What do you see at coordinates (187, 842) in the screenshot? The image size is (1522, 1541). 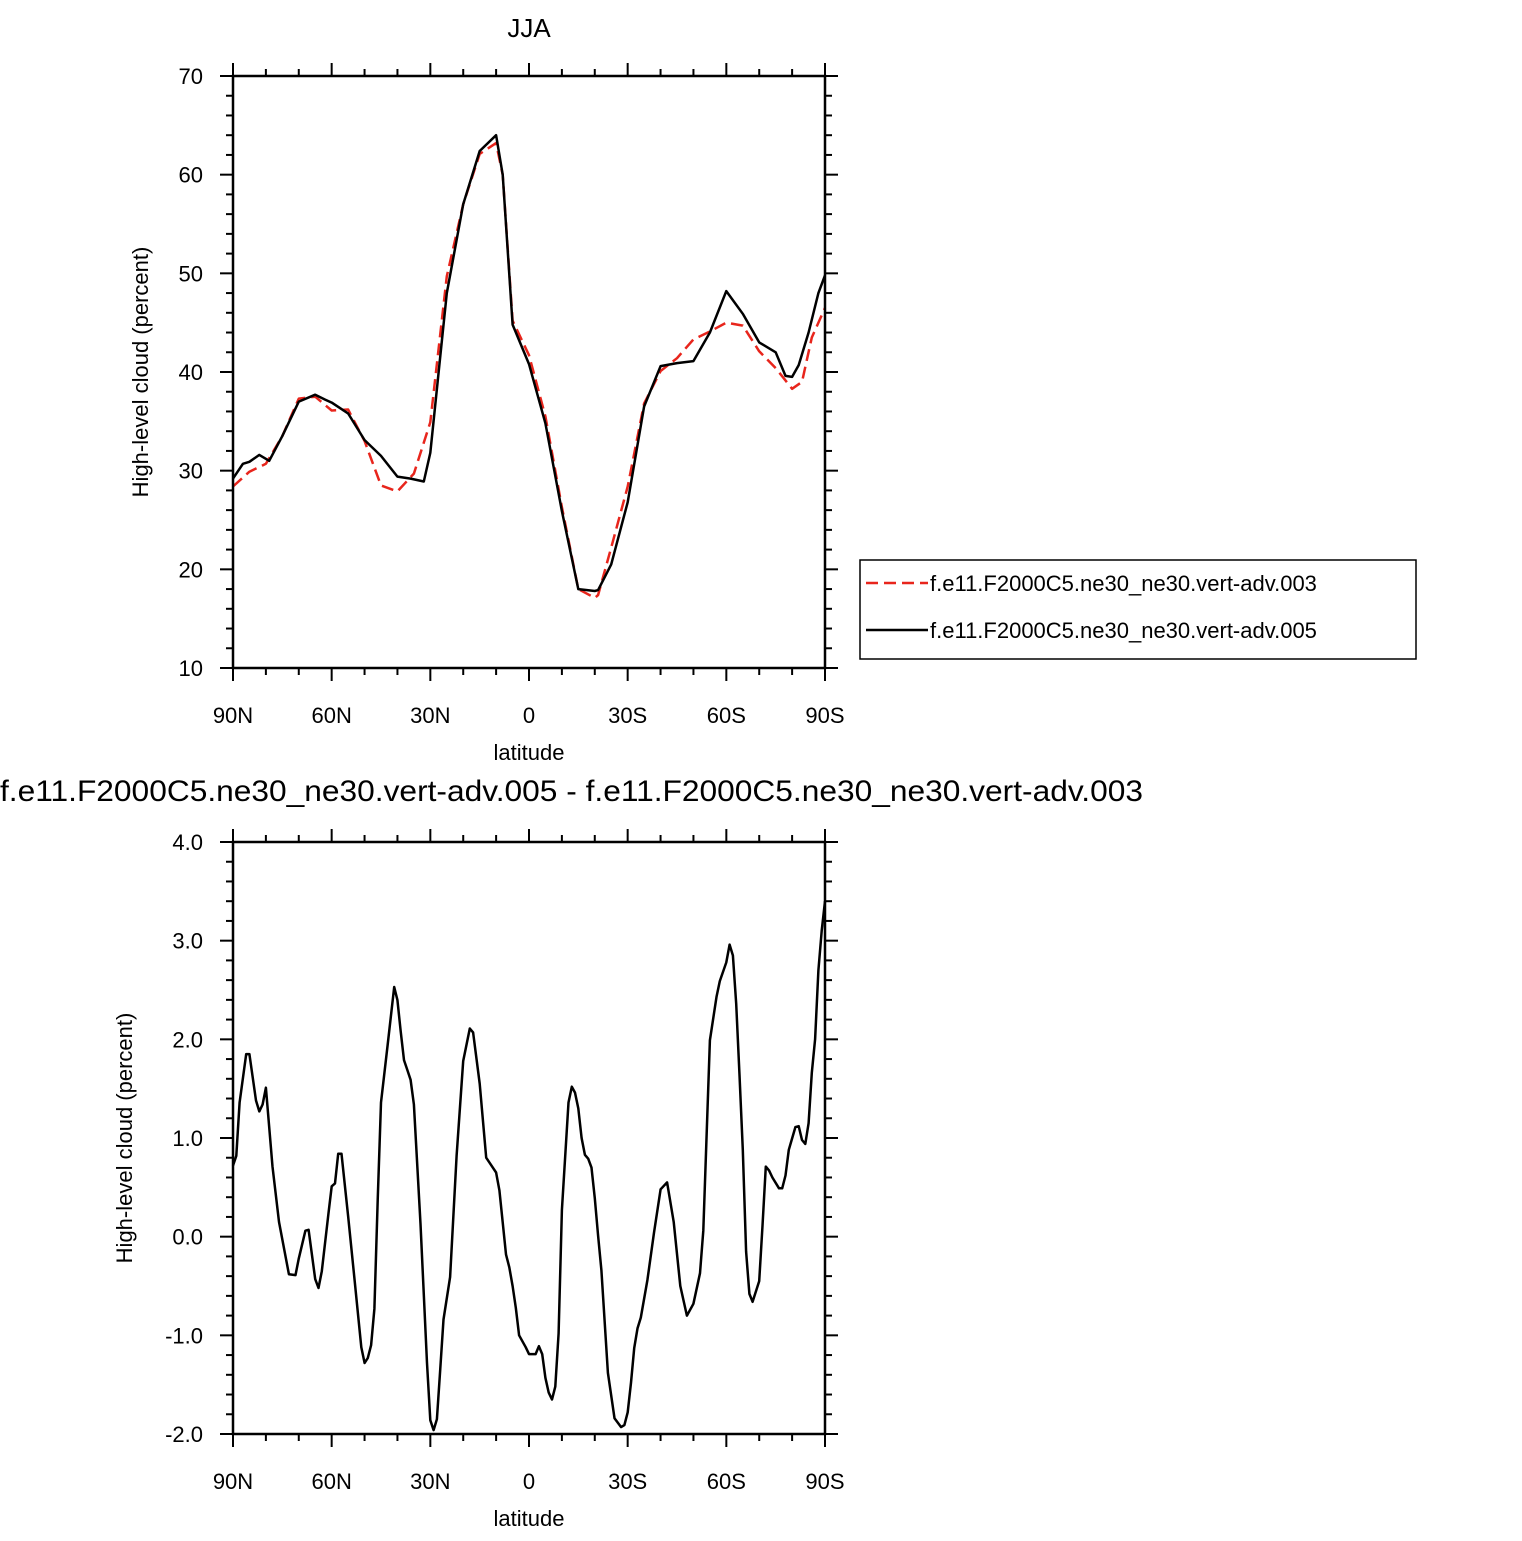 I see `bottom-y-tick-label: 4.0` at bounding box center [187, 842].